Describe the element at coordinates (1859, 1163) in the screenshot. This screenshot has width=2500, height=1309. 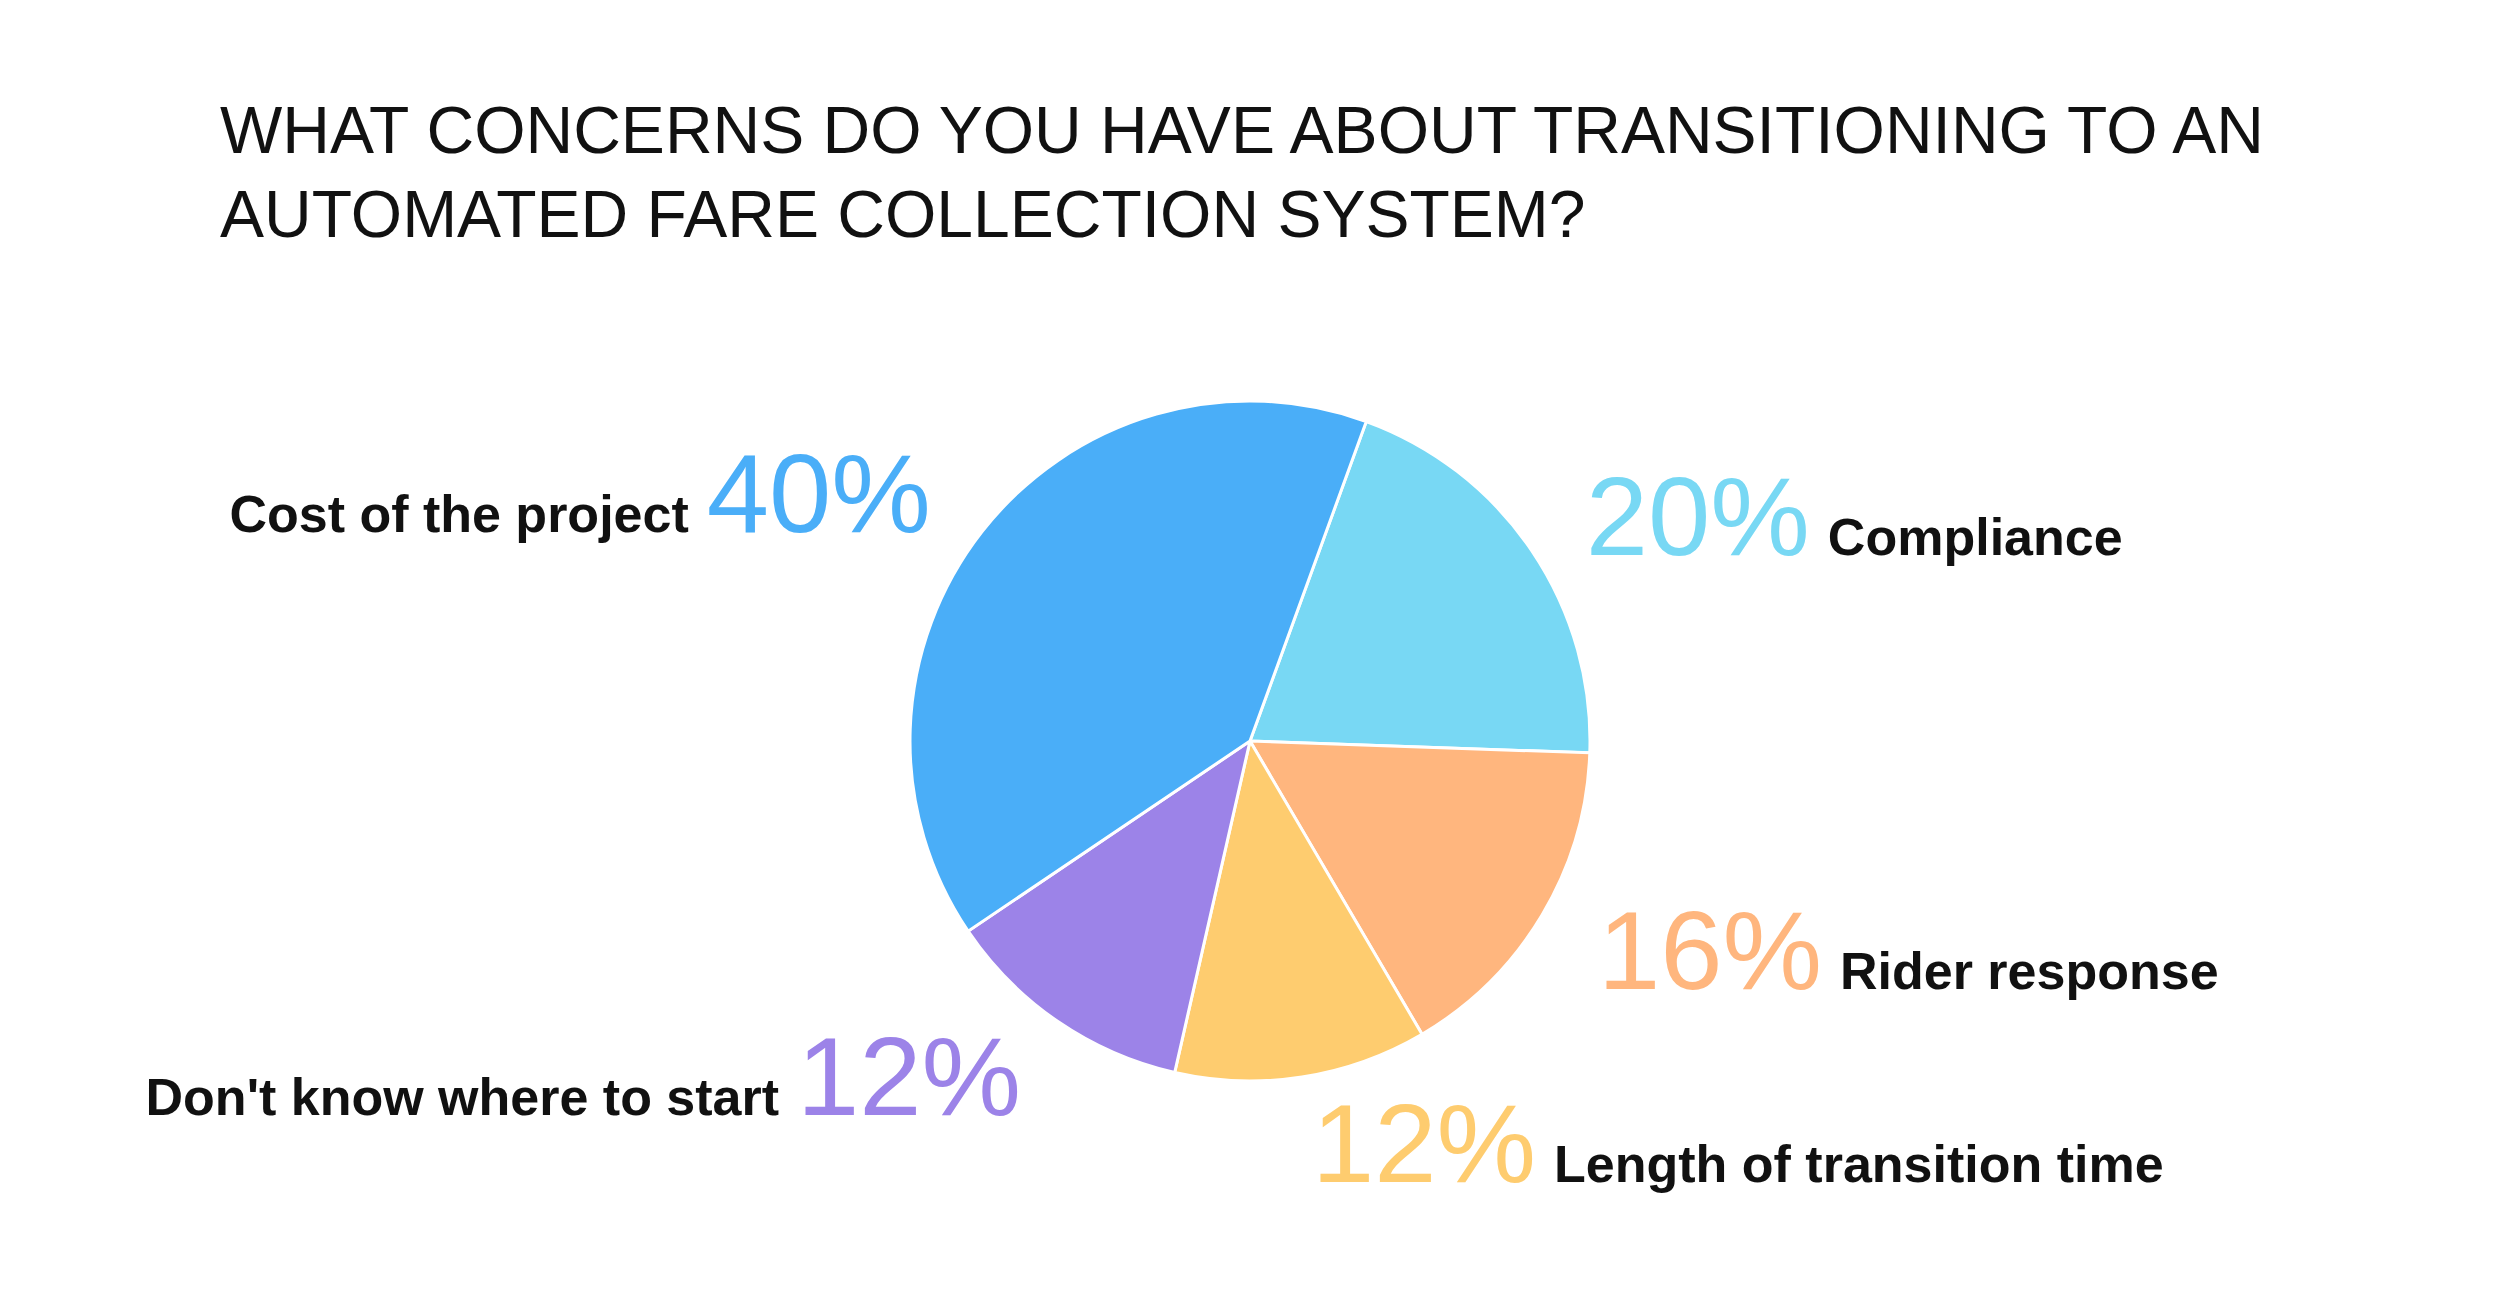
I see `slice-label: Length of transition time` at that location.